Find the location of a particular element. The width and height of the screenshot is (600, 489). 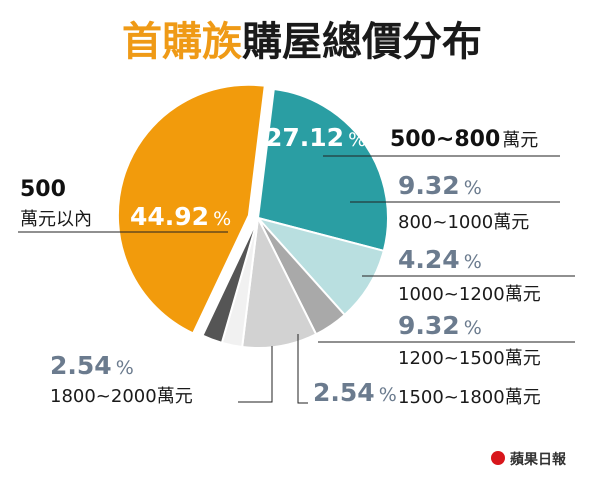

slice-label-main-0: 500~800 is located at coordinates (445, 139).